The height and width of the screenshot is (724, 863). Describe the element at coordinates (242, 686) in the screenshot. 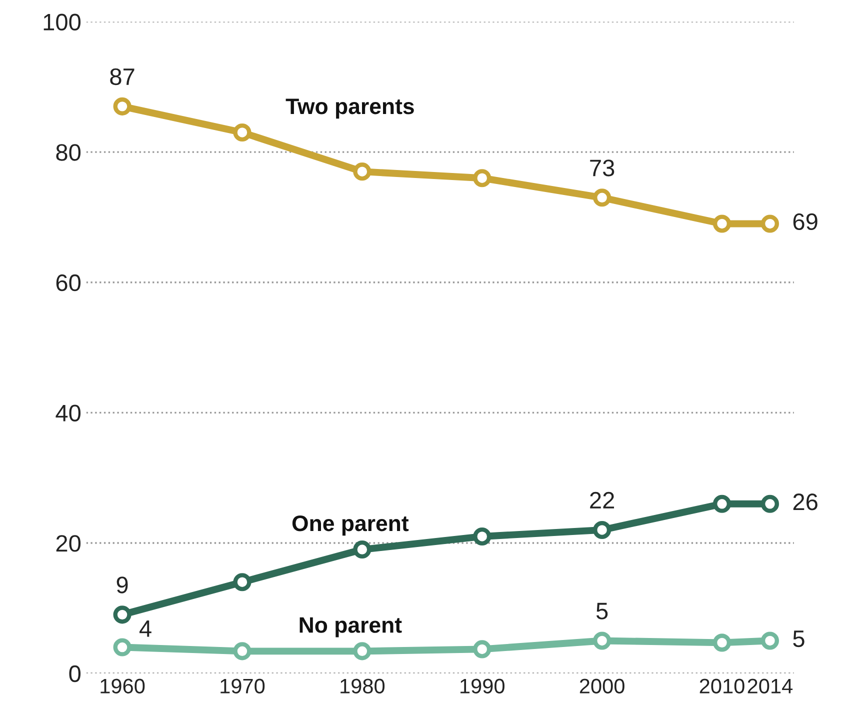

I see `x-tick-label: 1970` at that location.